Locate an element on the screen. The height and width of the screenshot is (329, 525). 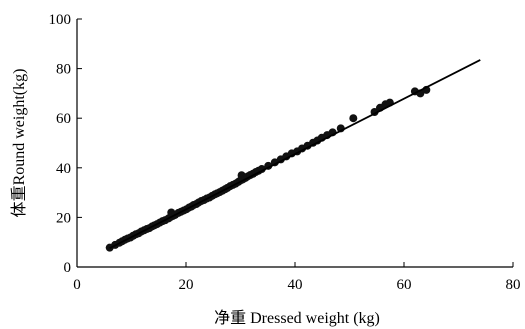
y-tick-label: 20 is located at coordinates (63, 218).